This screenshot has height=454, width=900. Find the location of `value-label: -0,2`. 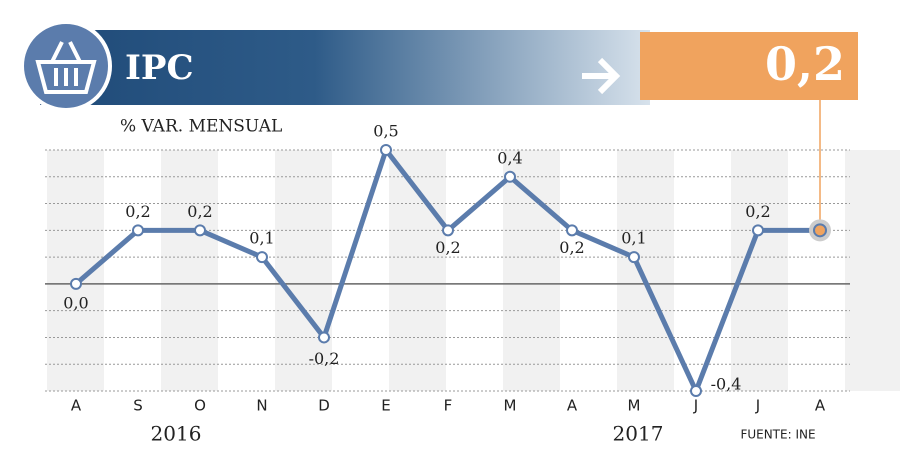

value-label: -0,2 is located at coordinates (324, 358).